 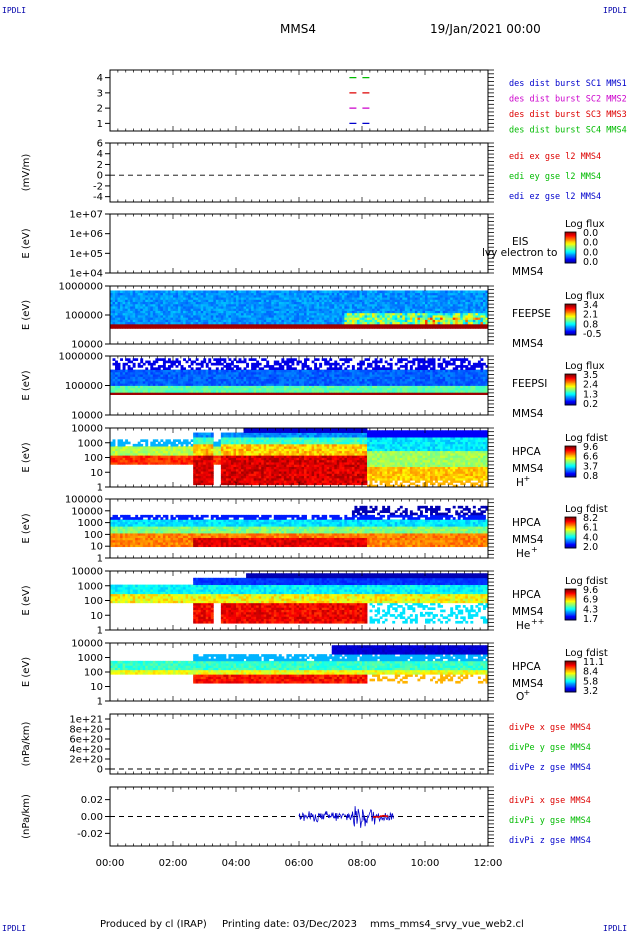 What do you see at coordinates (84, 316) in the screenshot?
I see `y-tick-label: 100000` at bounding box center [84, 316].